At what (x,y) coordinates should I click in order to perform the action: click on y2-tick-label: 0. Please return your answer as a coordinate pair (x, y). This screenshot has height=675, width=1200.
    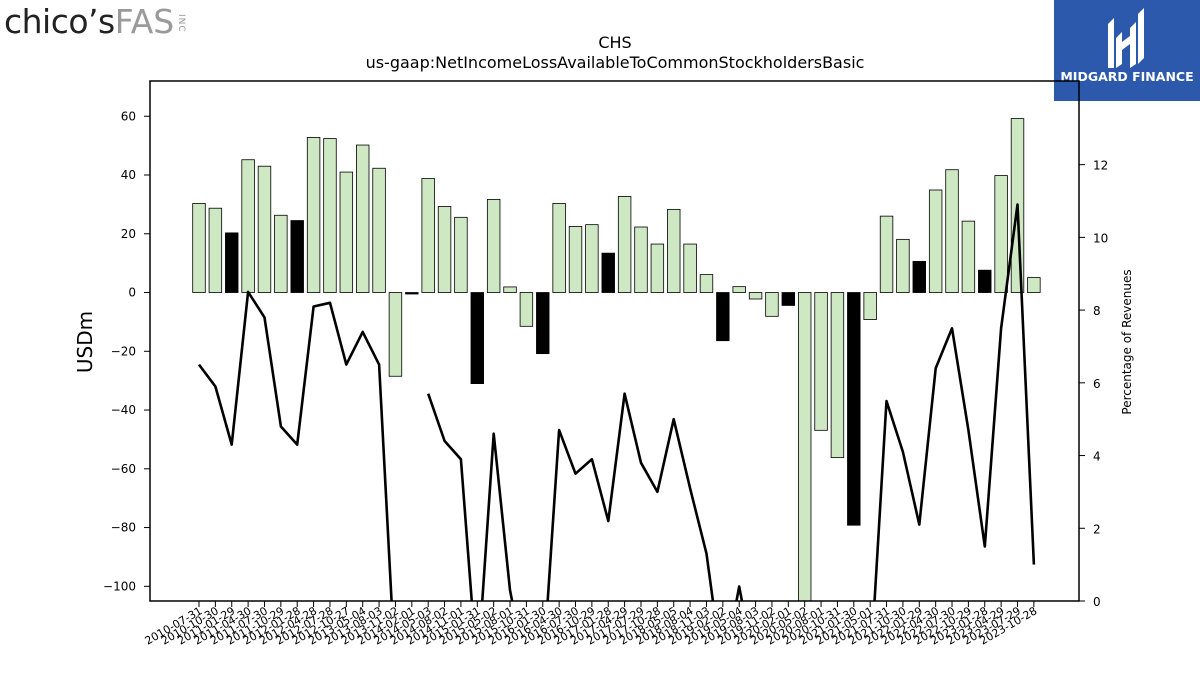
    Looking at the image, I should click on (1097, 602).